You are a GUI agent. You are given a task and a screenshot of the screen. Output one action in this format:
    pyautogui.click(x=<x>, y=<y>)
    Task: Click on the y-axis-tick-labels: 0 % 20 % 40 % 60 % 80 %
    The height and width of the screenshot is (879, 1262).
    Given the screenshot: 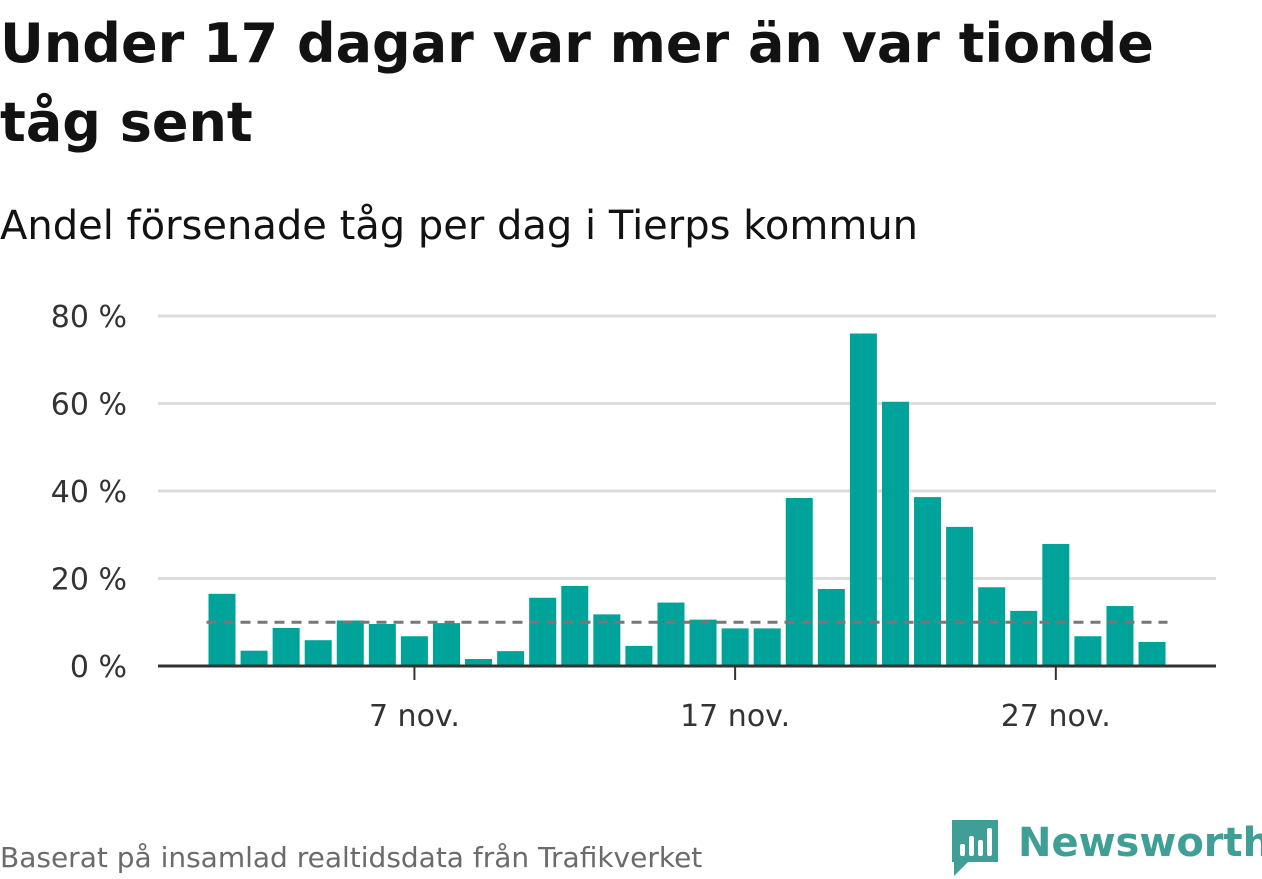 What is the action you would take?
    pyautogui.click(x=89, y=492)
    